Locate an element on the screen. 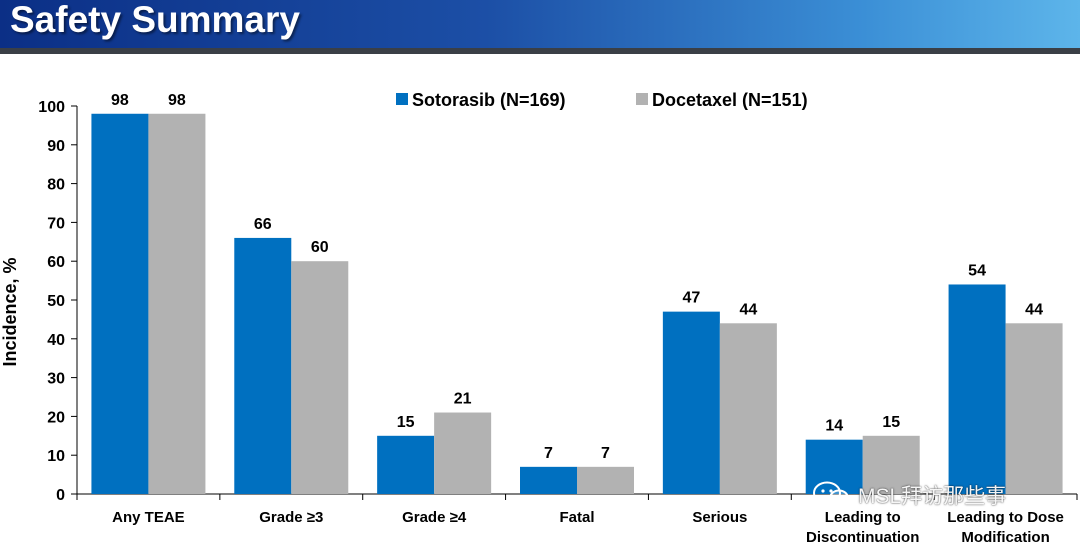  bar-value-label: 47 is located at coordinates (691, 298).